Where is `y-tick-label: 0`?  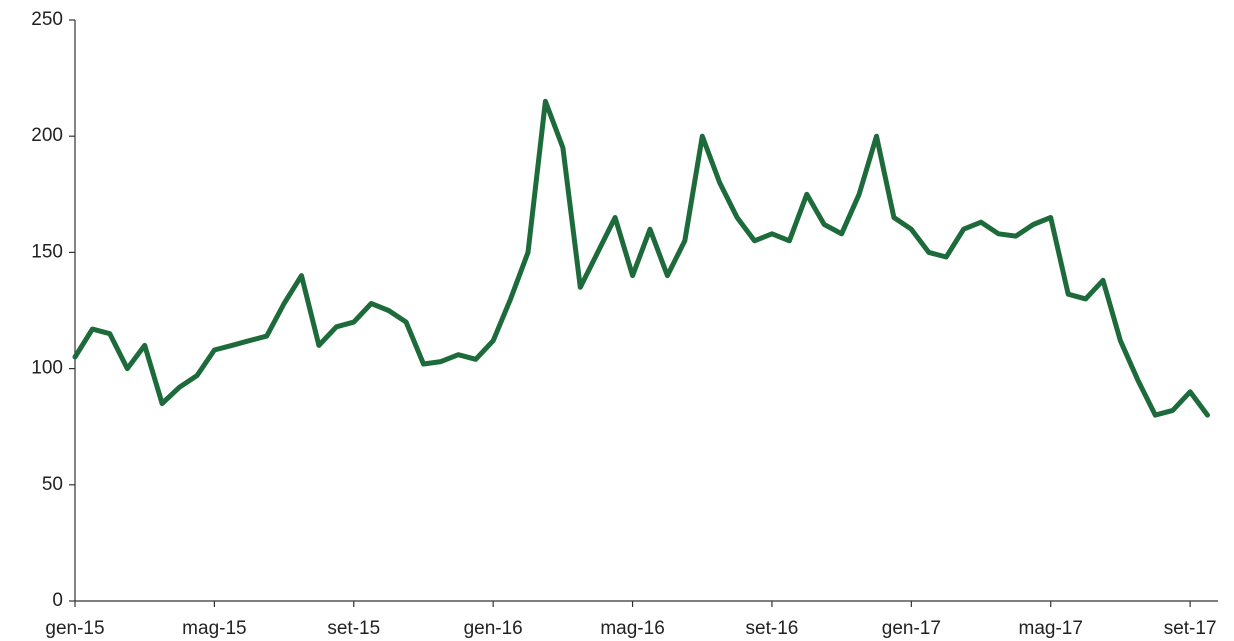 y-tick-label: 0 is located at coordinates (57, 600).